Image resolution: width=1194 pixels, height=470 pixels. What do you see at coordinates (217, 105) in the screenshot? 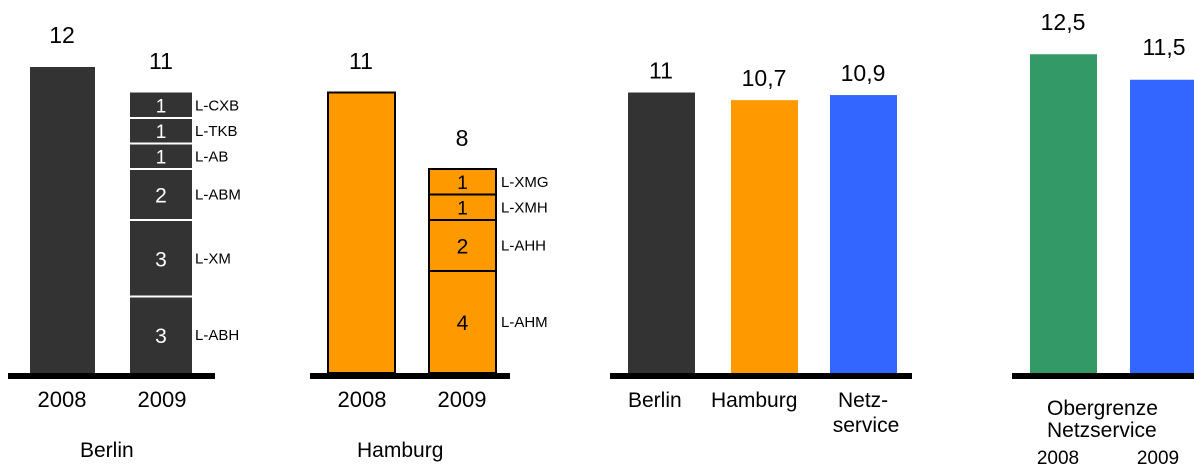
I see `berlin-segment-label: L-CXB` at bounding box center [217, 105].